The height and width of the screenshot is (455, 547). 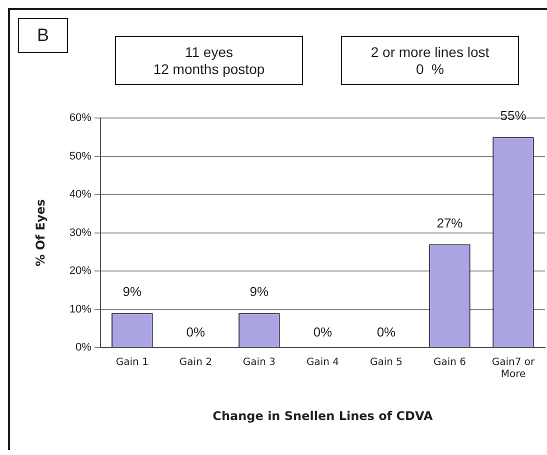 I want to click on y-tick-label: 60%, so click(x=80, y=118).